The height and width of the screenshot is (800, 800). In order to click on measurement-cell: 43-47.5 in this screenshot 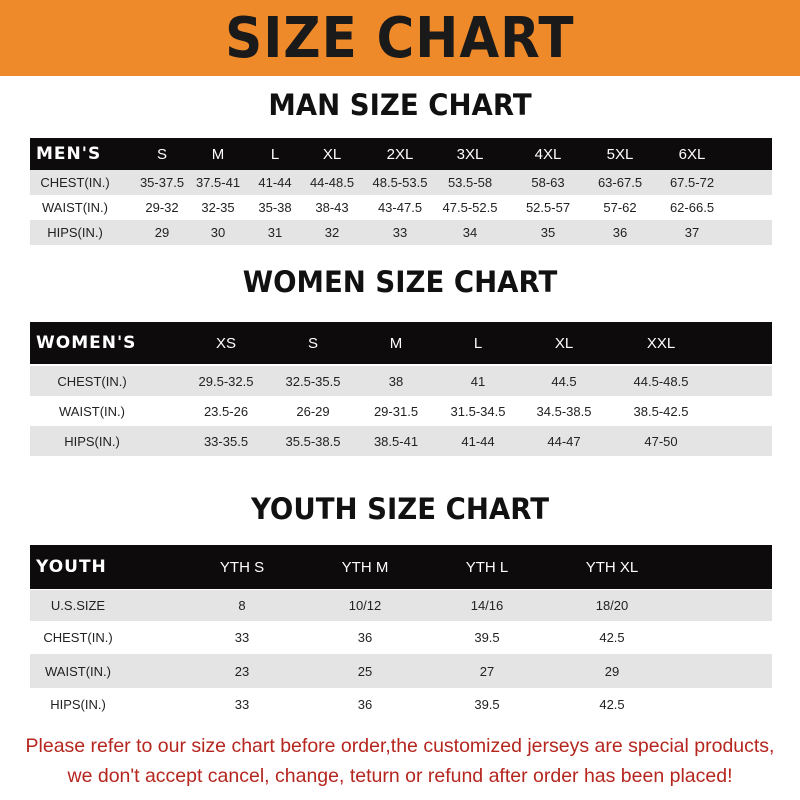, I will do `click(400, 207)`.